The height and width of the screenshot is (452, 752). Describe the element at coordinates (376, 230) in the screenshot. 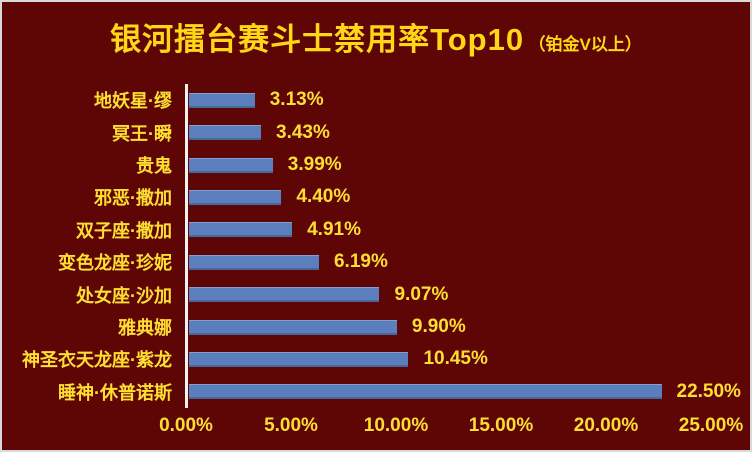

I see `bar-row: 双子座·撒加 4.91%` at that location.